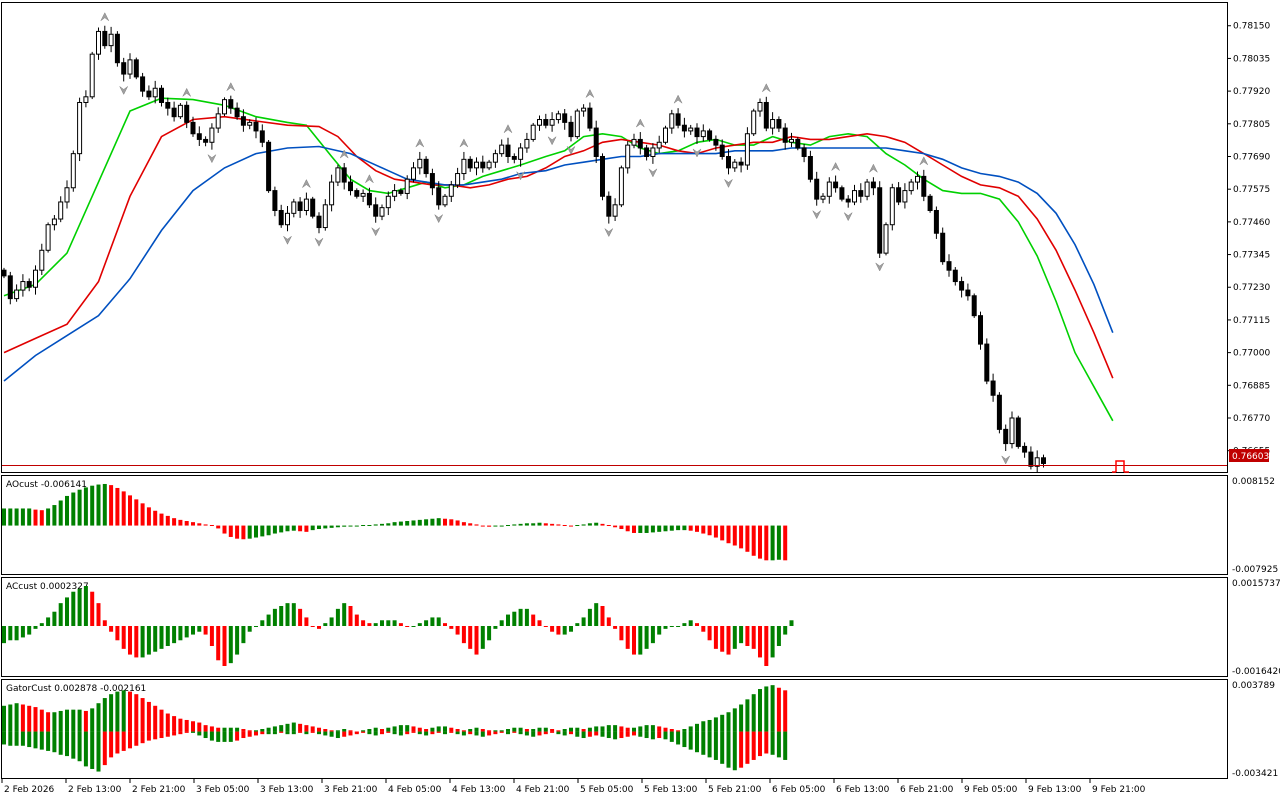 The image size is (1280, 800). What do you see at coordinates (306, 183) in the screenshot?
I see `fractal-up-icon` at bounding box center [306, 183].